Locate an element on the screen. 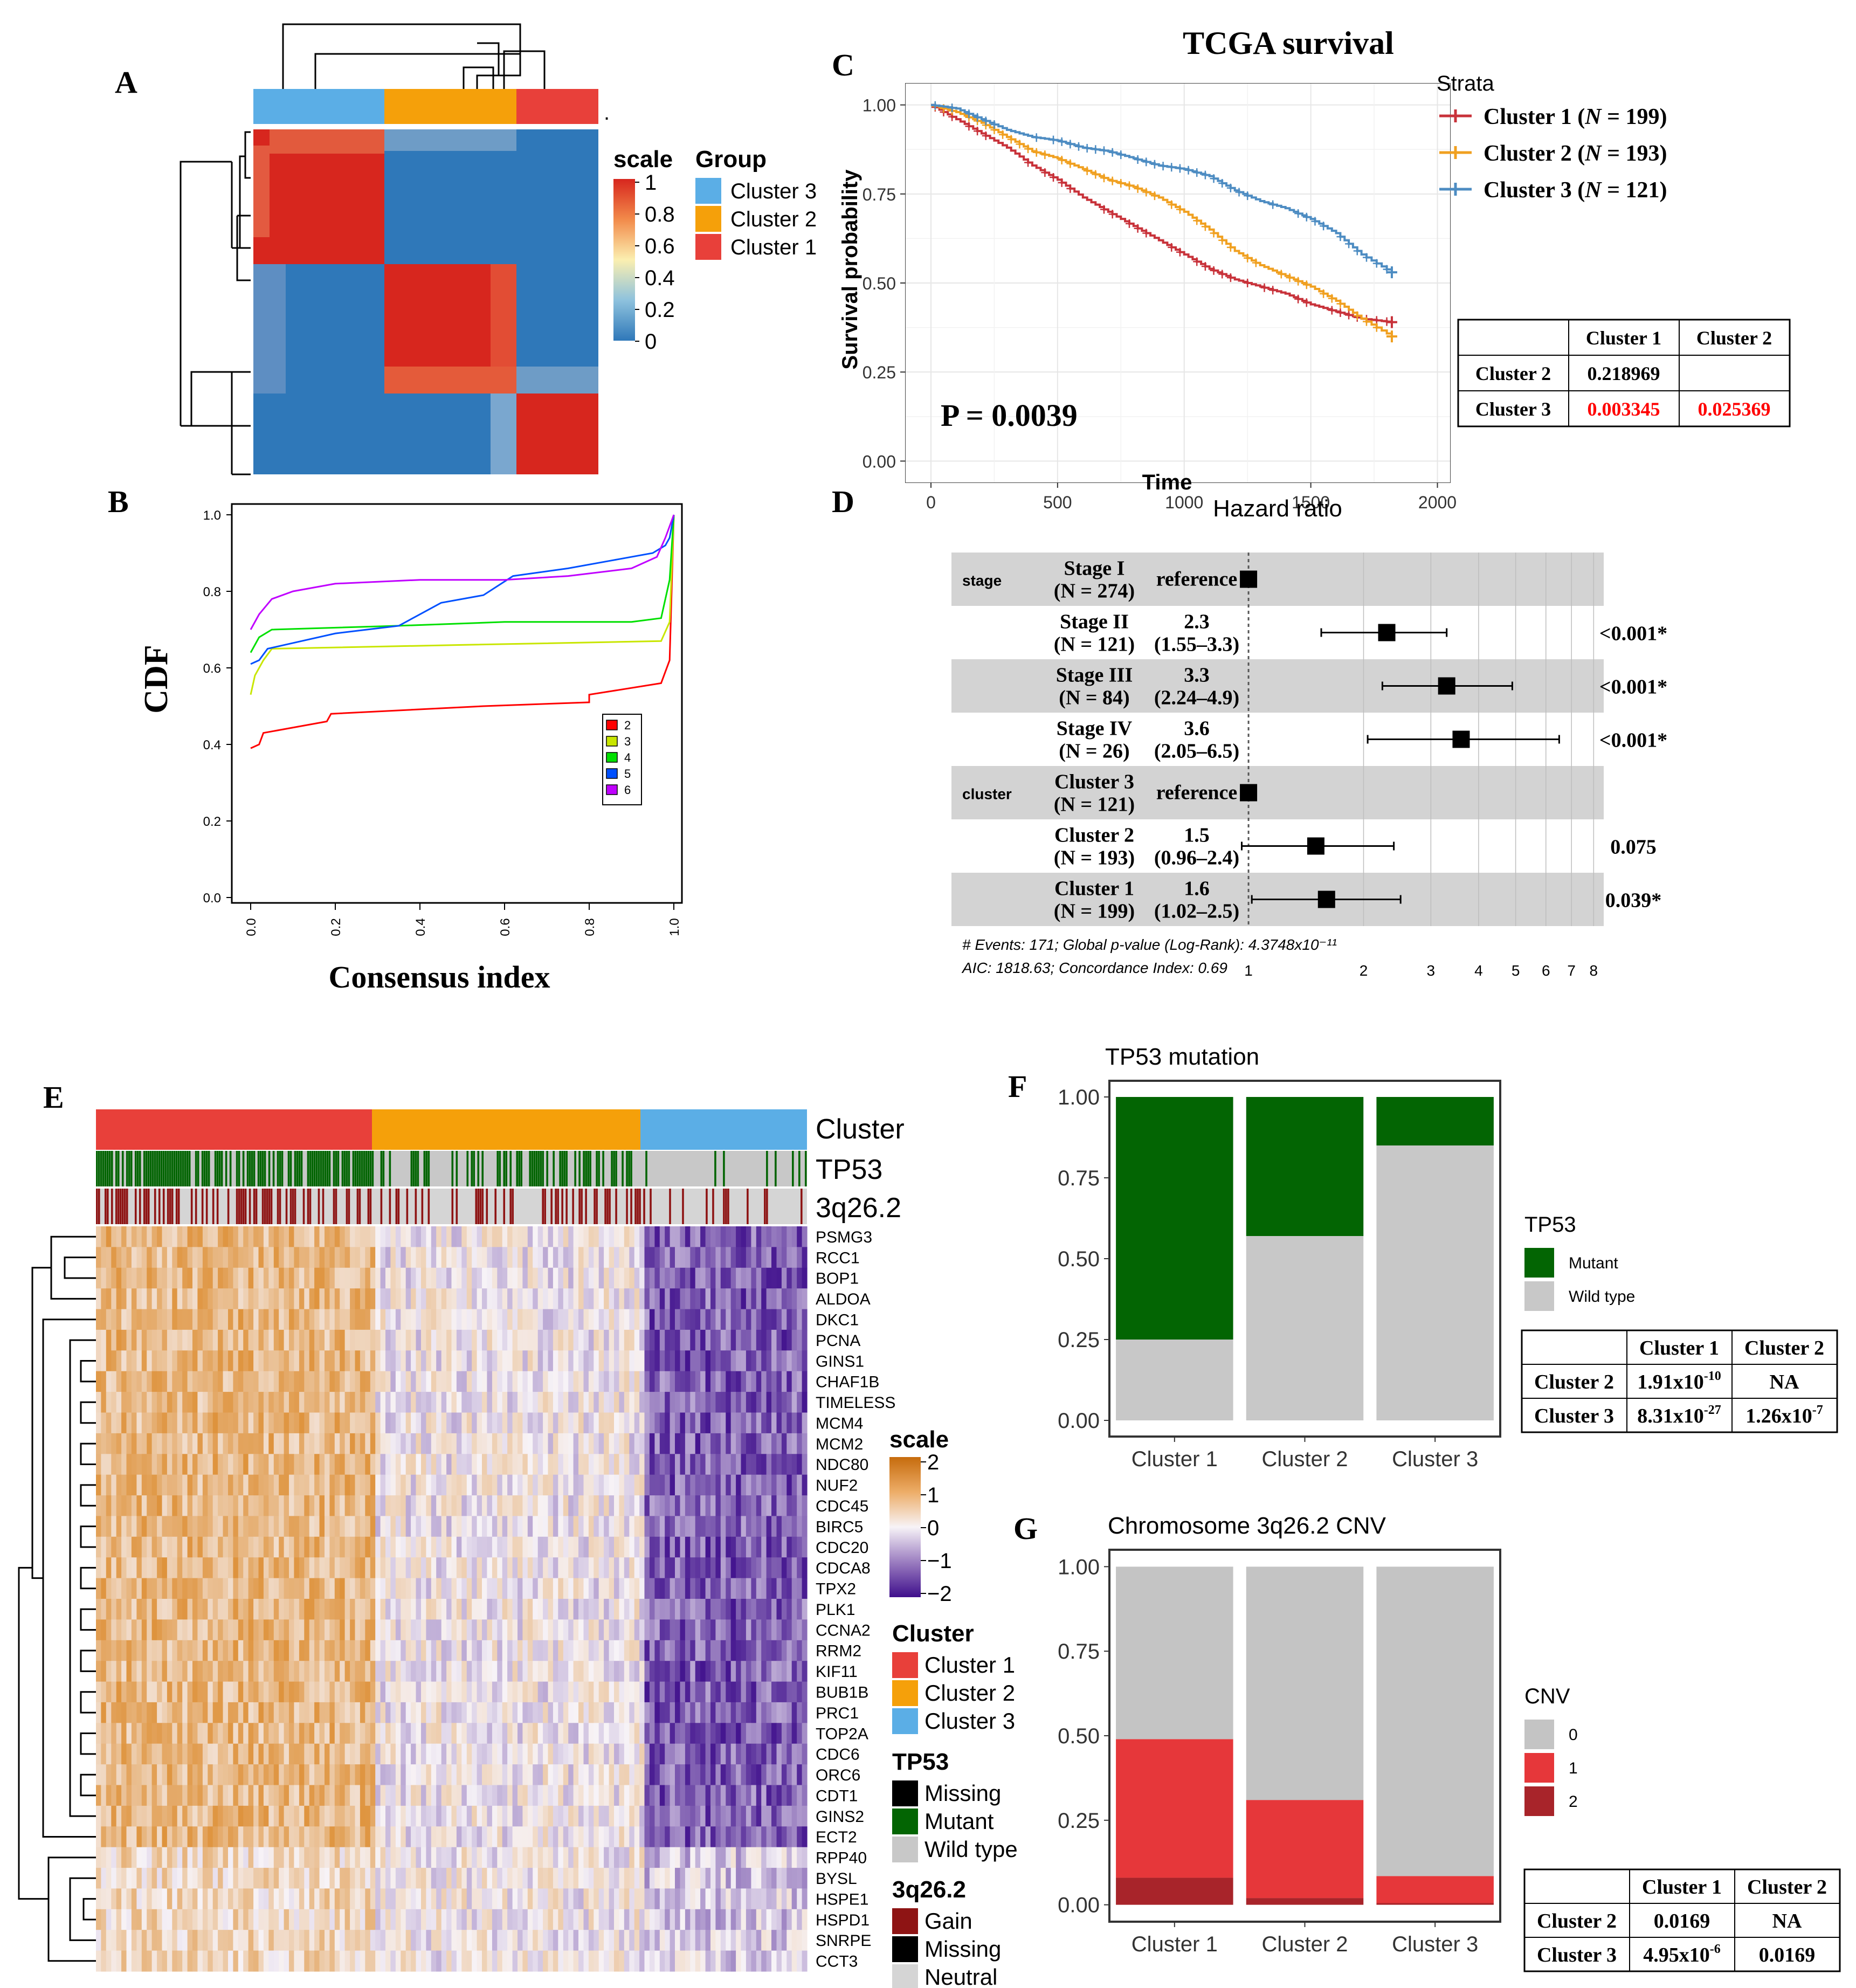 This screenshot has height=1988, width=1856. cnv-gain-tick is located at coordinates (495, 1206).